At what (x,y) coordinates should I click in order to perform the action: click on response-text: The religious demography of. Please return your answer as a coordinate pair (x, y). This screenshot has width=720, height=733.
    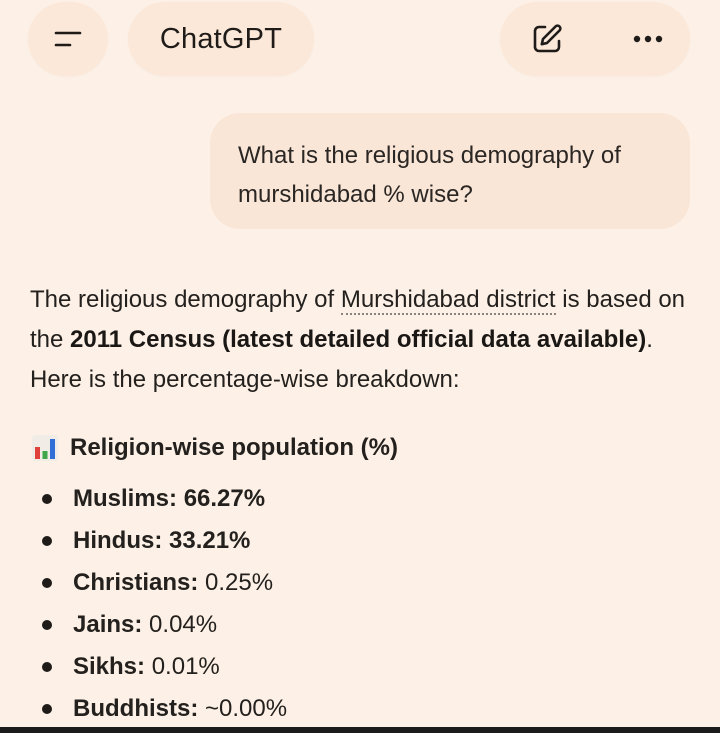
    Looking at the image, I should click on (185, 299).